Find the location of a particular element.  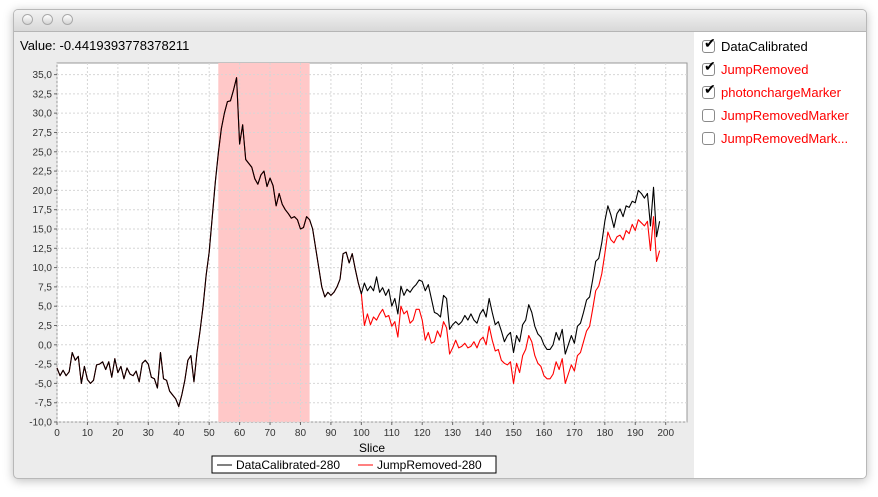

y-tick-label: 30,0 is located at coordinates (43, 114).